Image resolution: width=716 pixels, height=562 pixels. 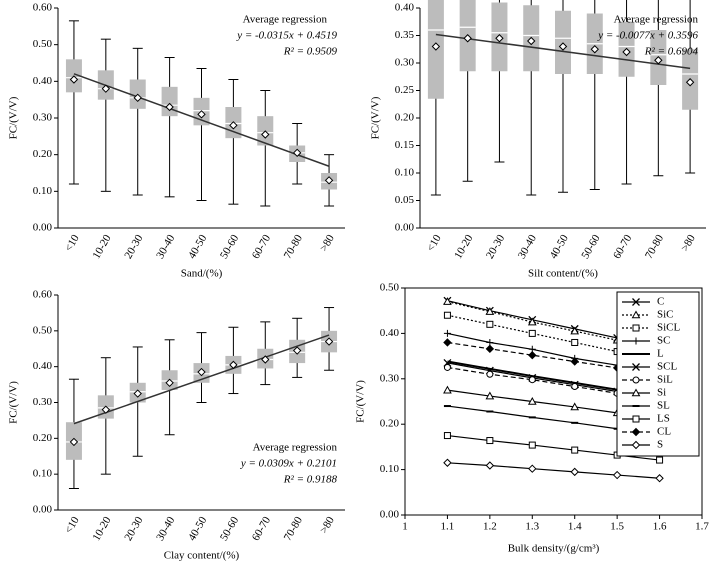 I want to click on x-tick-label: 1, so click(x=405, y=527).